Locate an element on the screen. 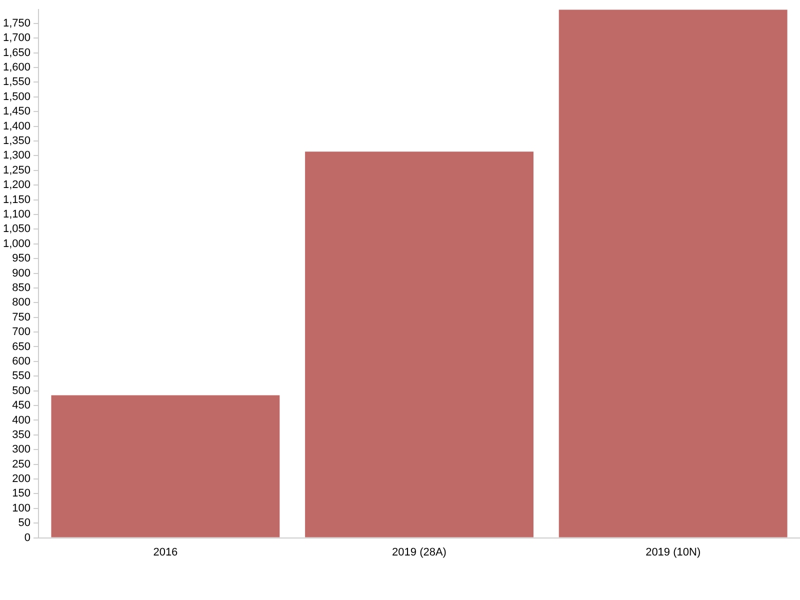 This screenshot has width=800, height=600. y-tick-label: 400 is located at coordinates (21, 420).